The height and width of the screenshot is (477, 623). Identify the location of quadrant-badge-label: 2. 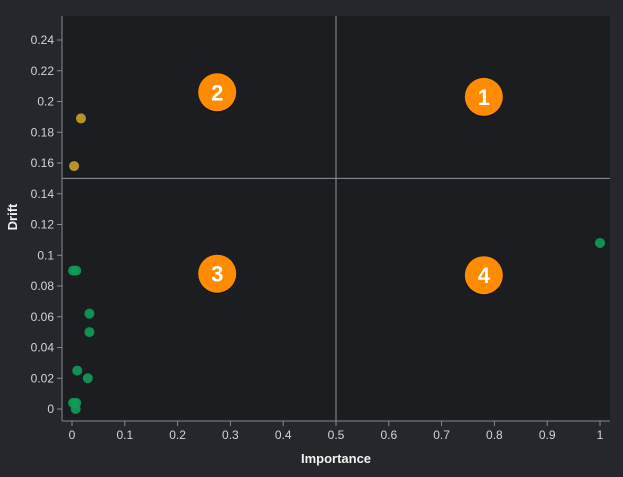
(217, 92).